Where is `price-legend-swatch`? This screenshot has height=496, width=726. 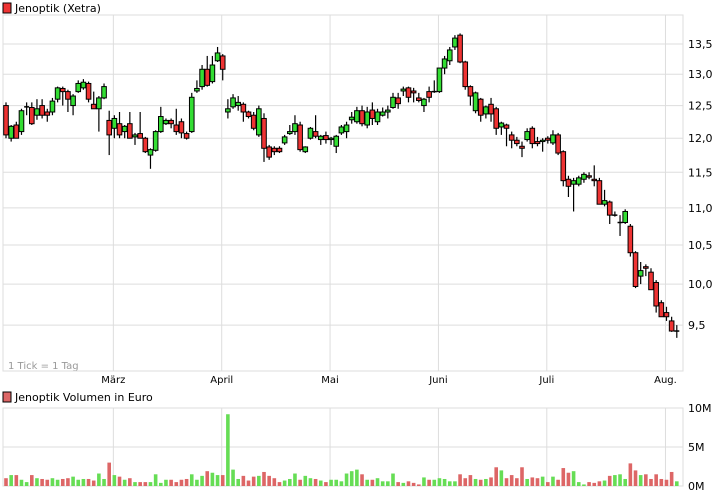
price-legend-swatch is located at coordinates (7, 8).